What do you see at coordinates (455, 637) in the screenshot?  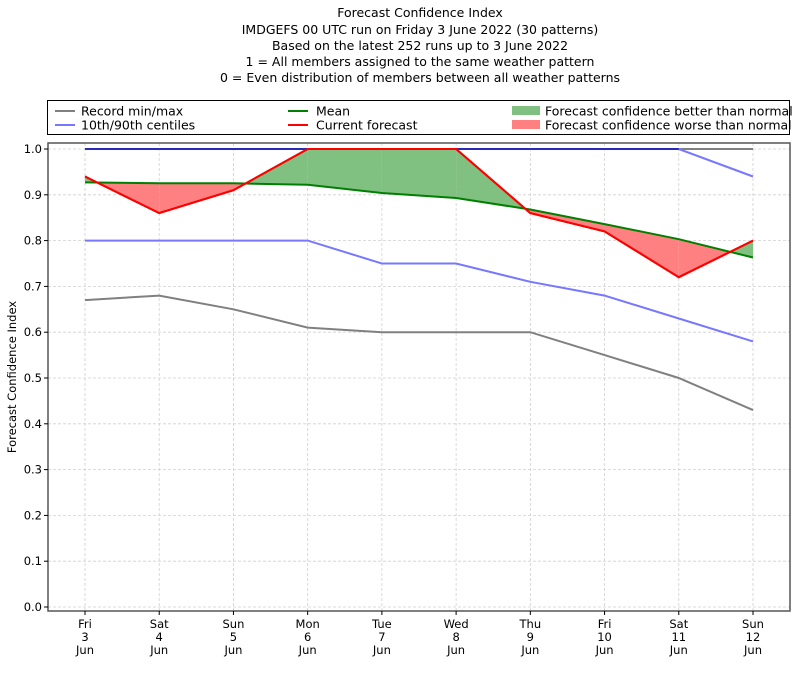 I see `x-tick-date: 8` at bounding box center [455, 637].